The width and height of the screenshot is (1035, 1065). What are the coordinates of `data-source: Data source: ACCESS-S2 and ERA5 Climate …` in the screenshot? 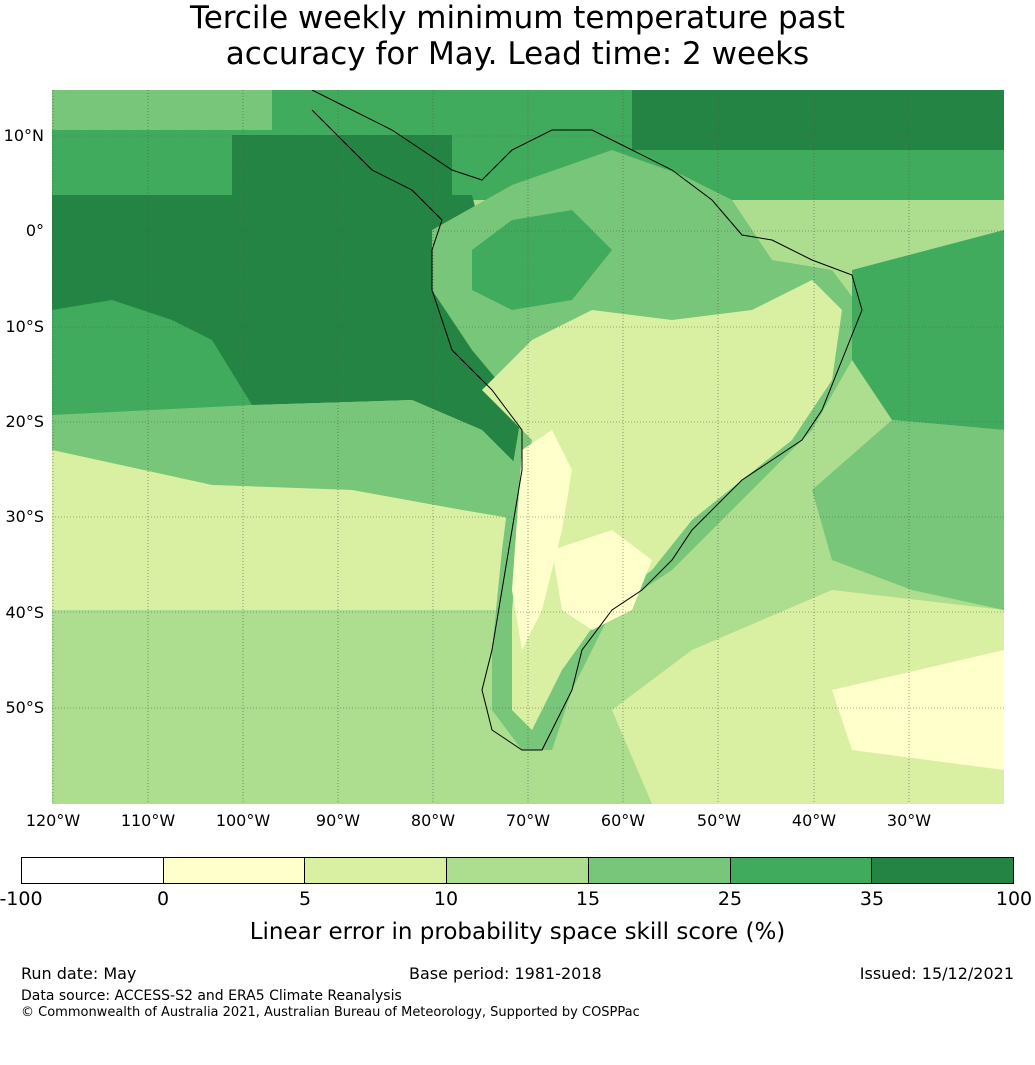 It's located at (211, 996).